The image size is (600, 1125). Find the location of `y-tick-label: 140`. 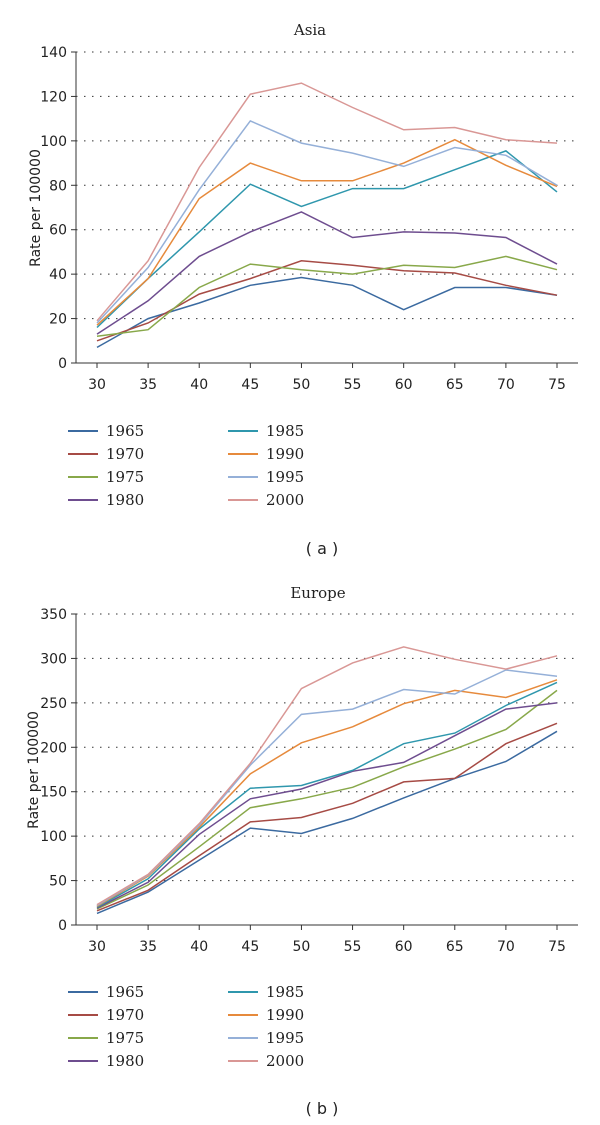

y-tick-label: 140 is located at coordinates (53, 53).